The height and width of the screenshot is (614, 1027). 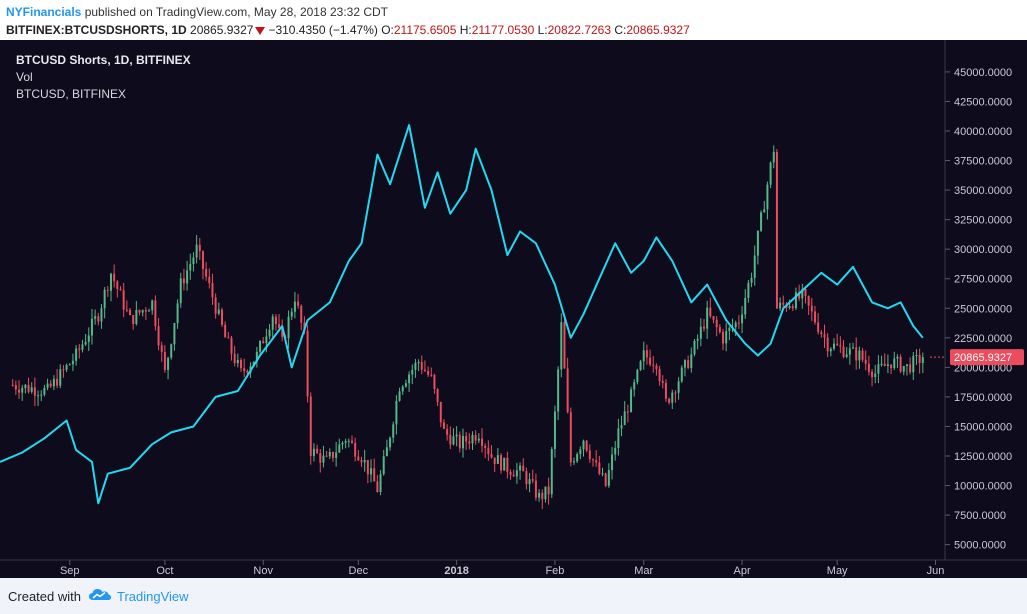 I want to click on y-tick-label: 35000.0000, so click(x=983, y=191).